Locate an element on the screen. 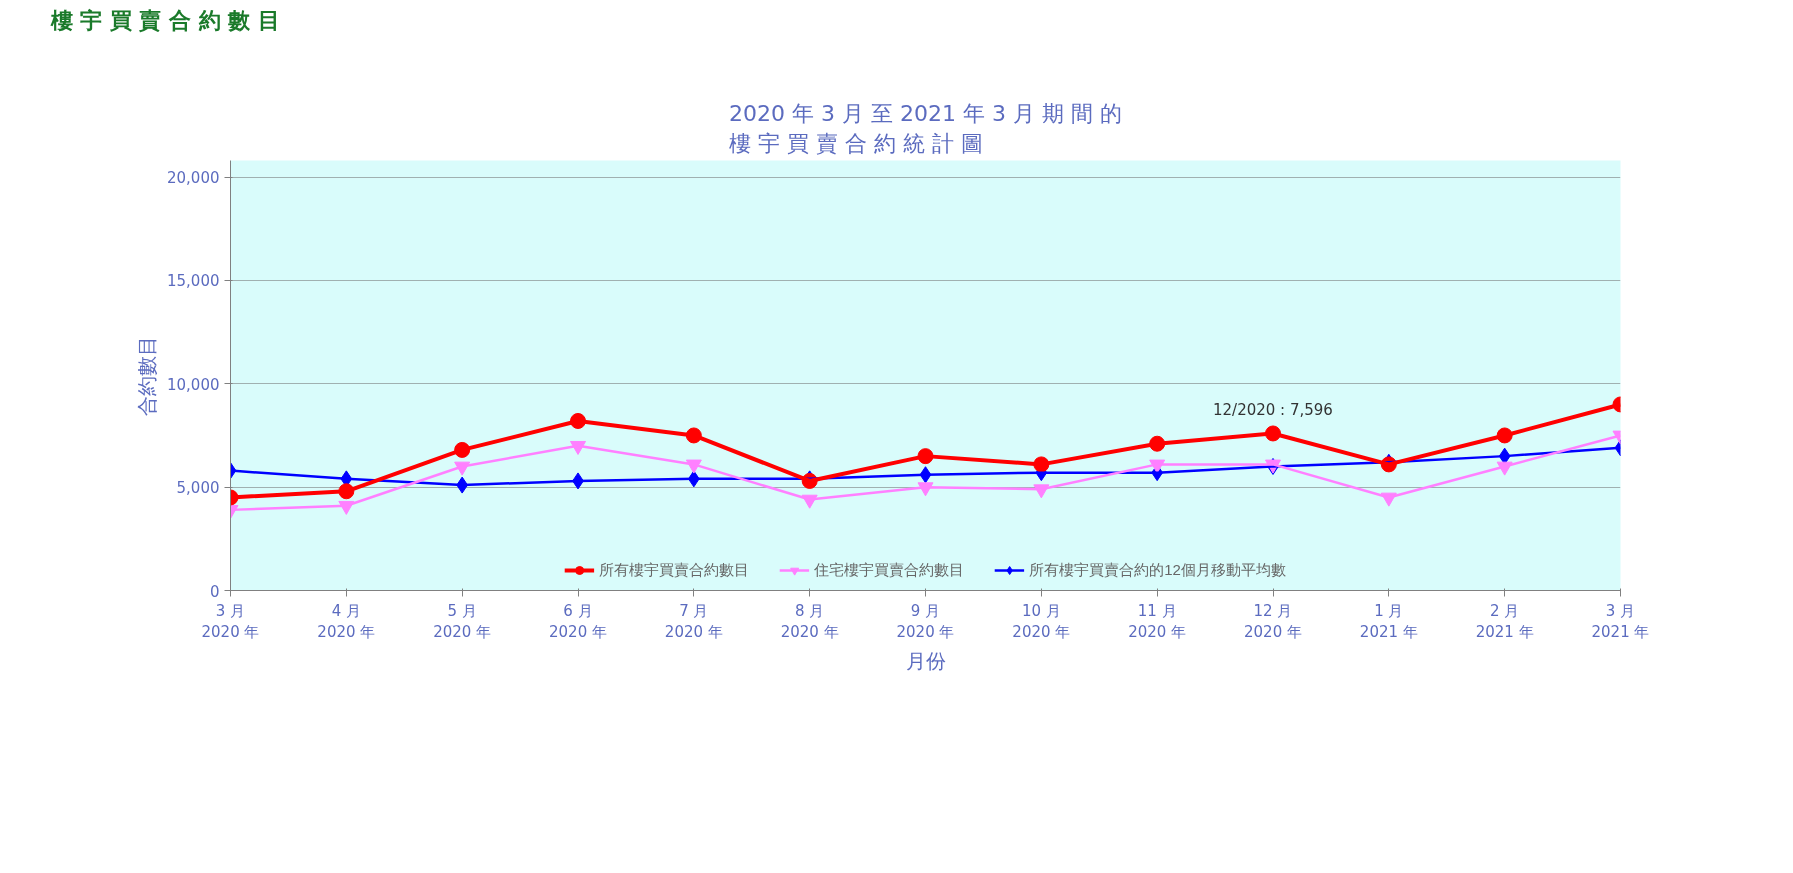 The image size is (1793, 873). y-axis-title: 合約數目 is located at coordinates (147, 375).